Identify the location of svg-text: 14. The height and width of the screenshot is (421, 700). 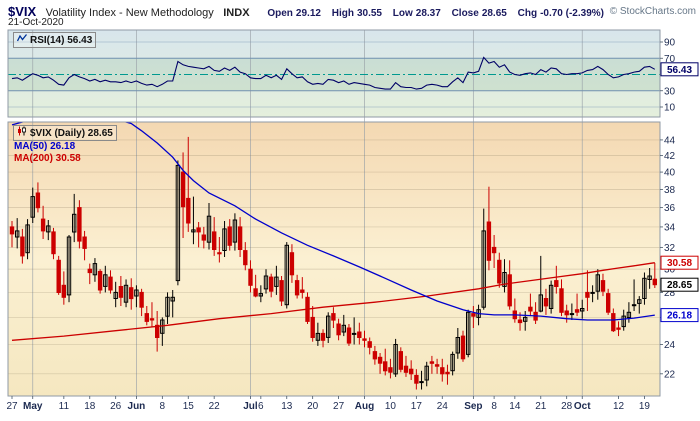
(515, 406).